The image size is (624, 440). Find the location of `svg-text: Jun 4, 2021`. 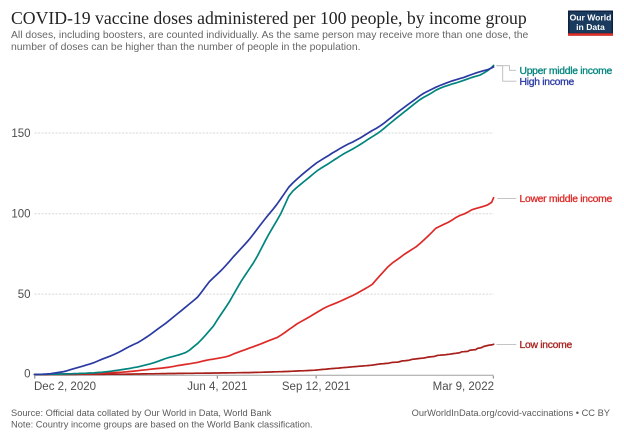

svg-text: Jun 4, 2021 is located at coordinates (217, 387).